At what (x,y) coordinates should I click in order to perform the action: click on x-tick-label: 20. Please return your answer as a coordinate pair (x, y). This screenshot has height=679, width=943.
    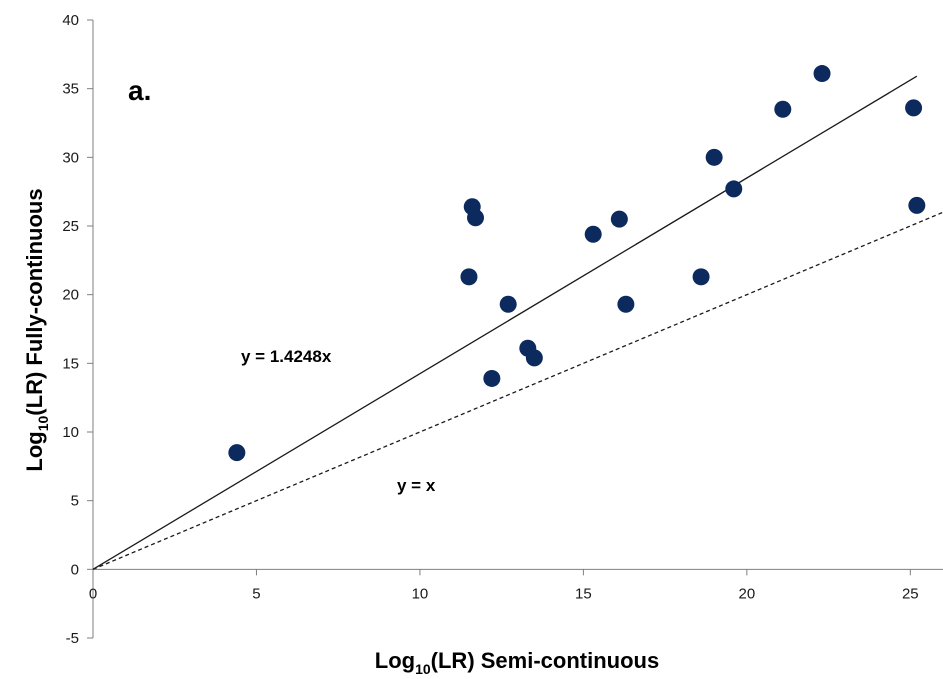
    Looking at the image, I should click on (747, 593).